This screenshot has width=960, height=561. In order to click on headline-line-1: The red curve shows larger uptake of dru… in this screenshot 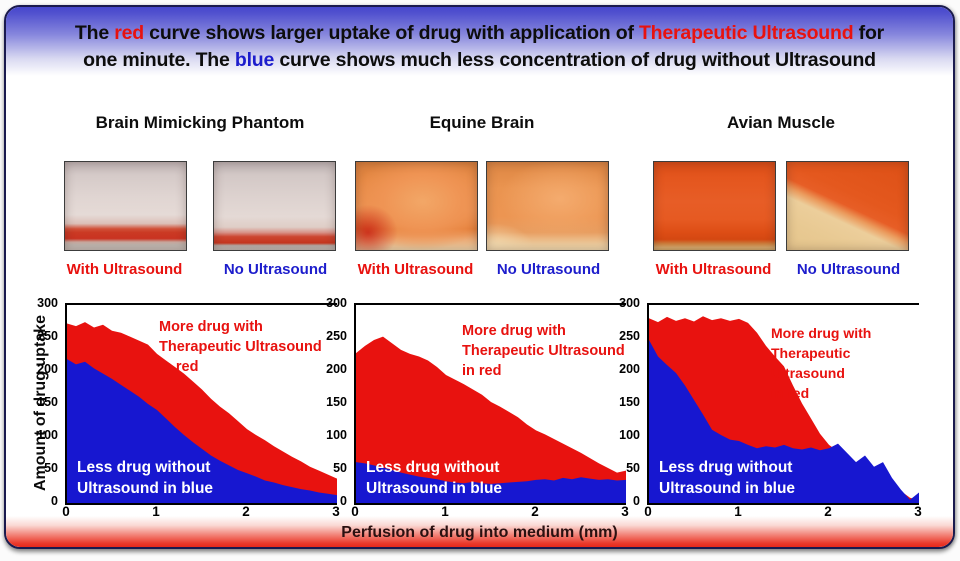, I will do `click(479, 33)`.